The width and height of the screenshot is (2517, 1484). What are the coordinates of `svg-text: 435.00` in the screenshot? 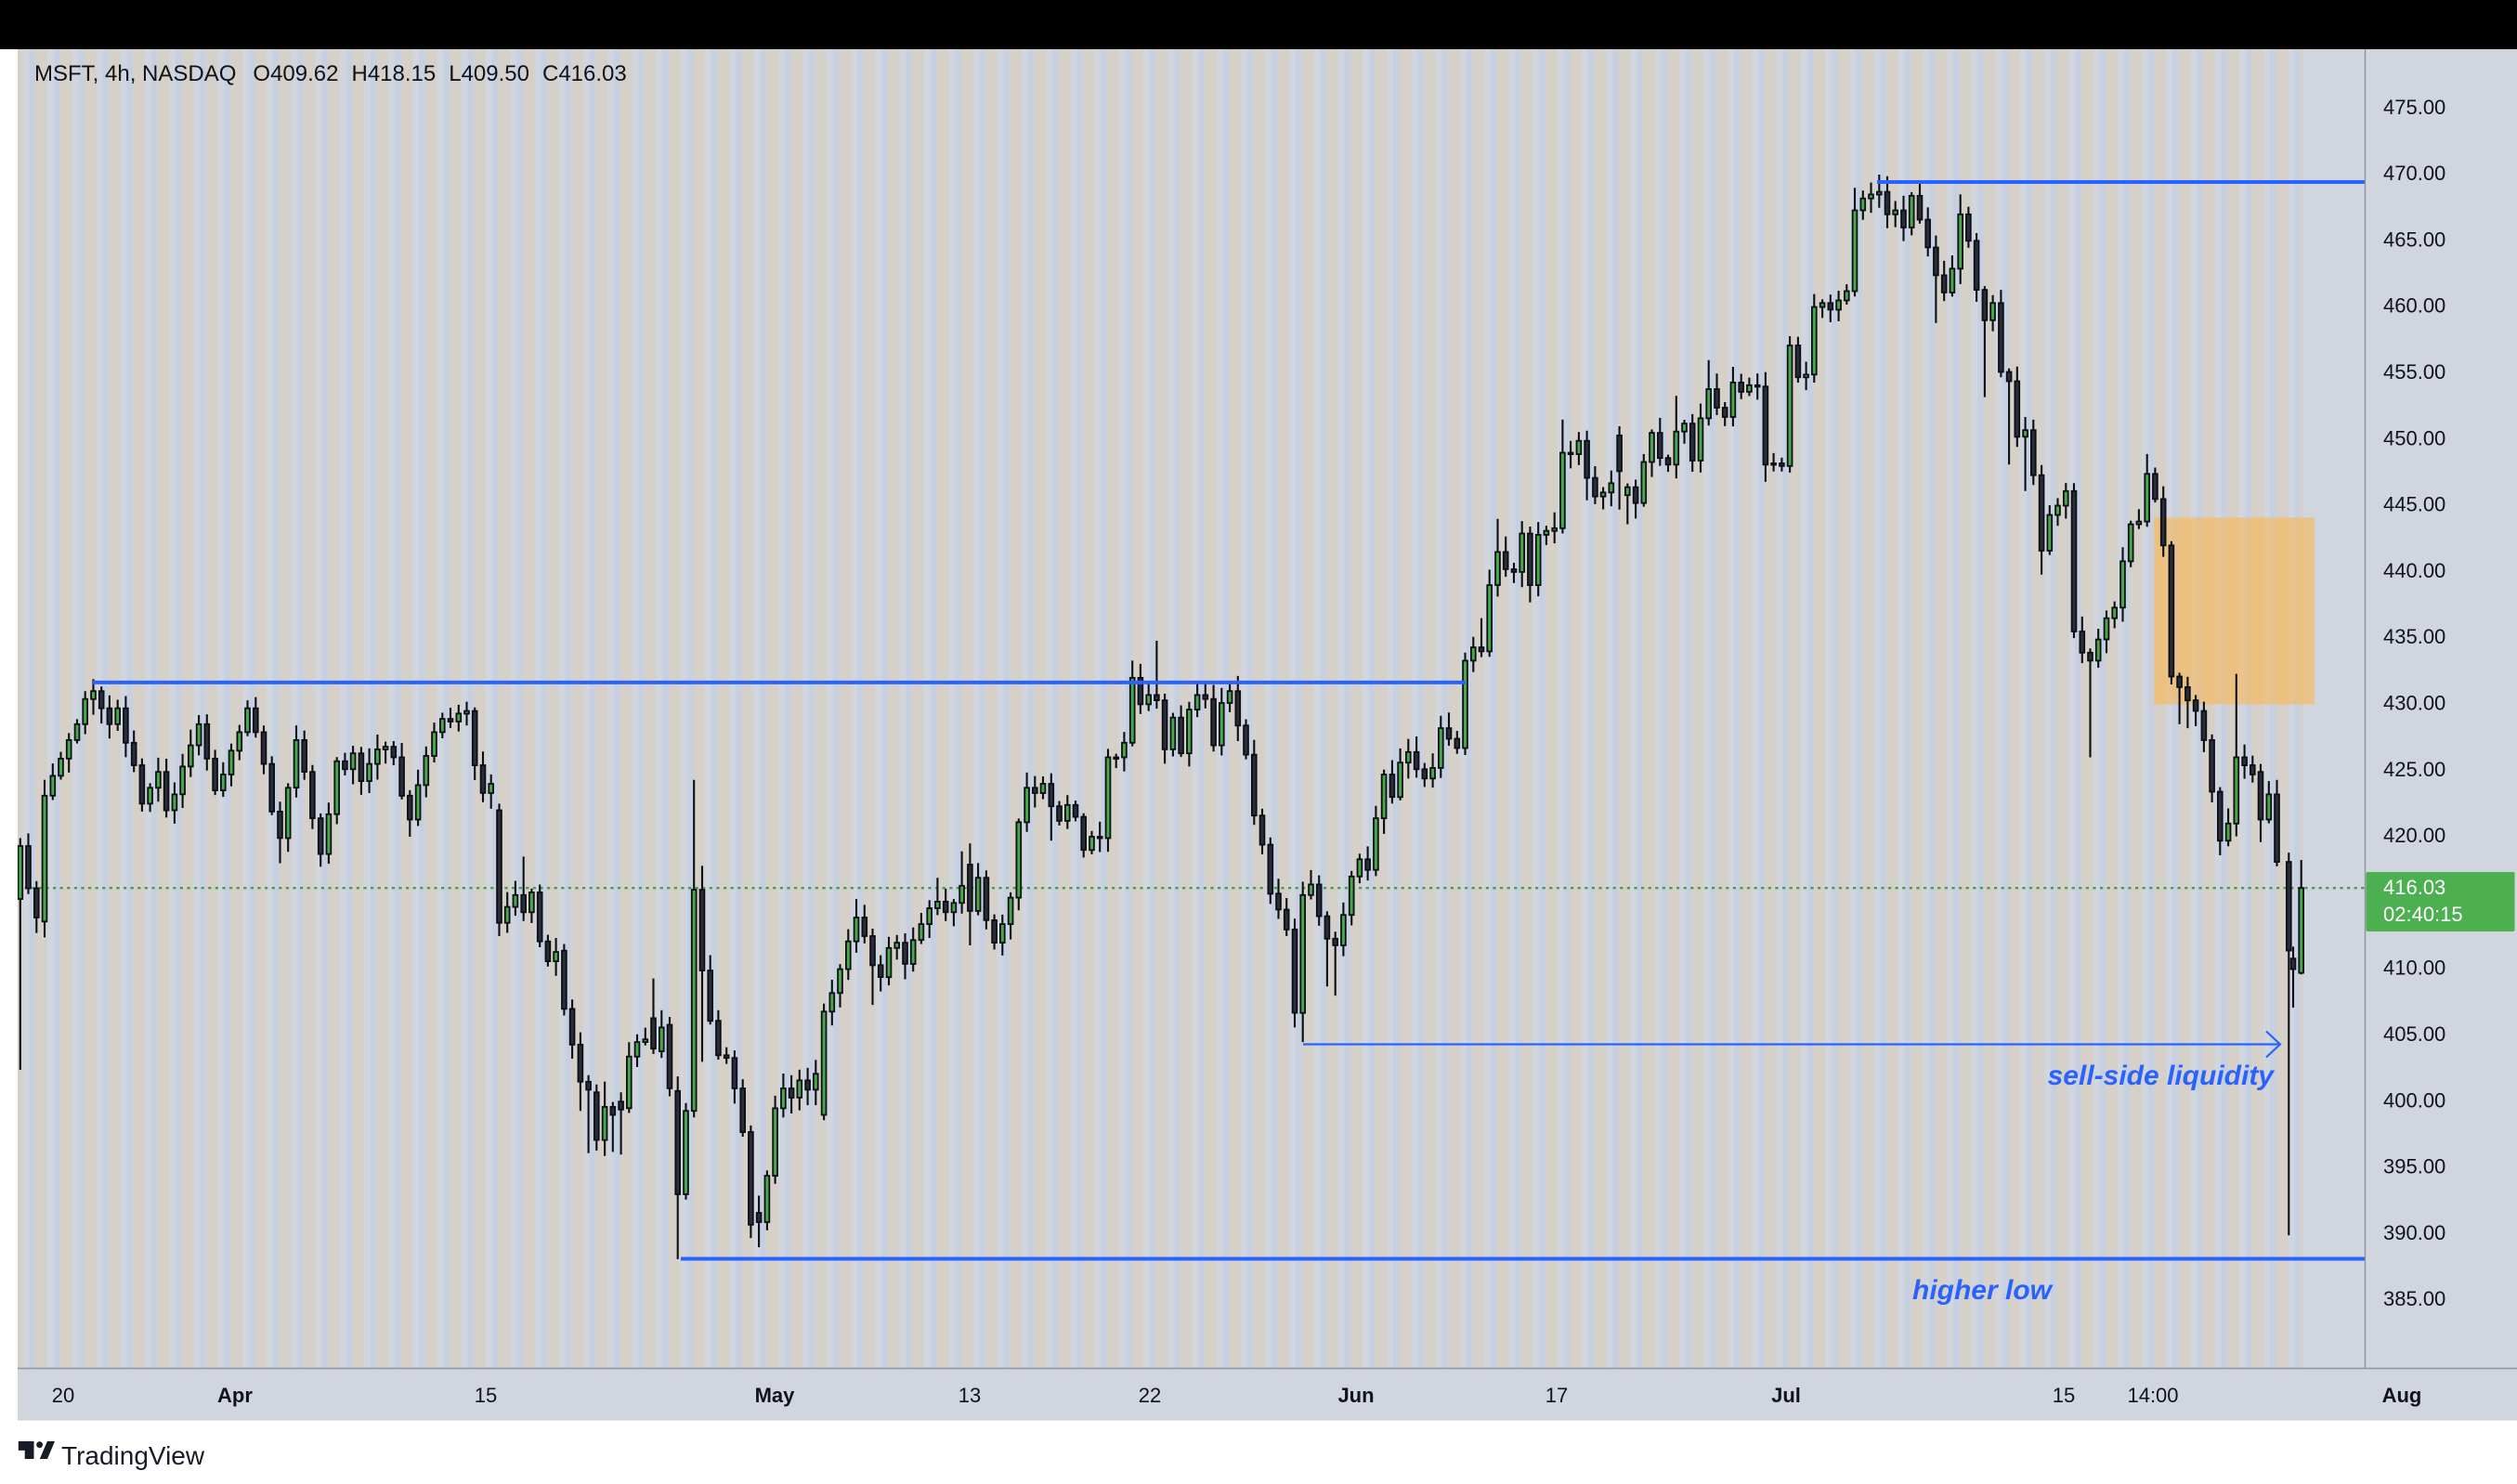 It's located at (2414, 636).